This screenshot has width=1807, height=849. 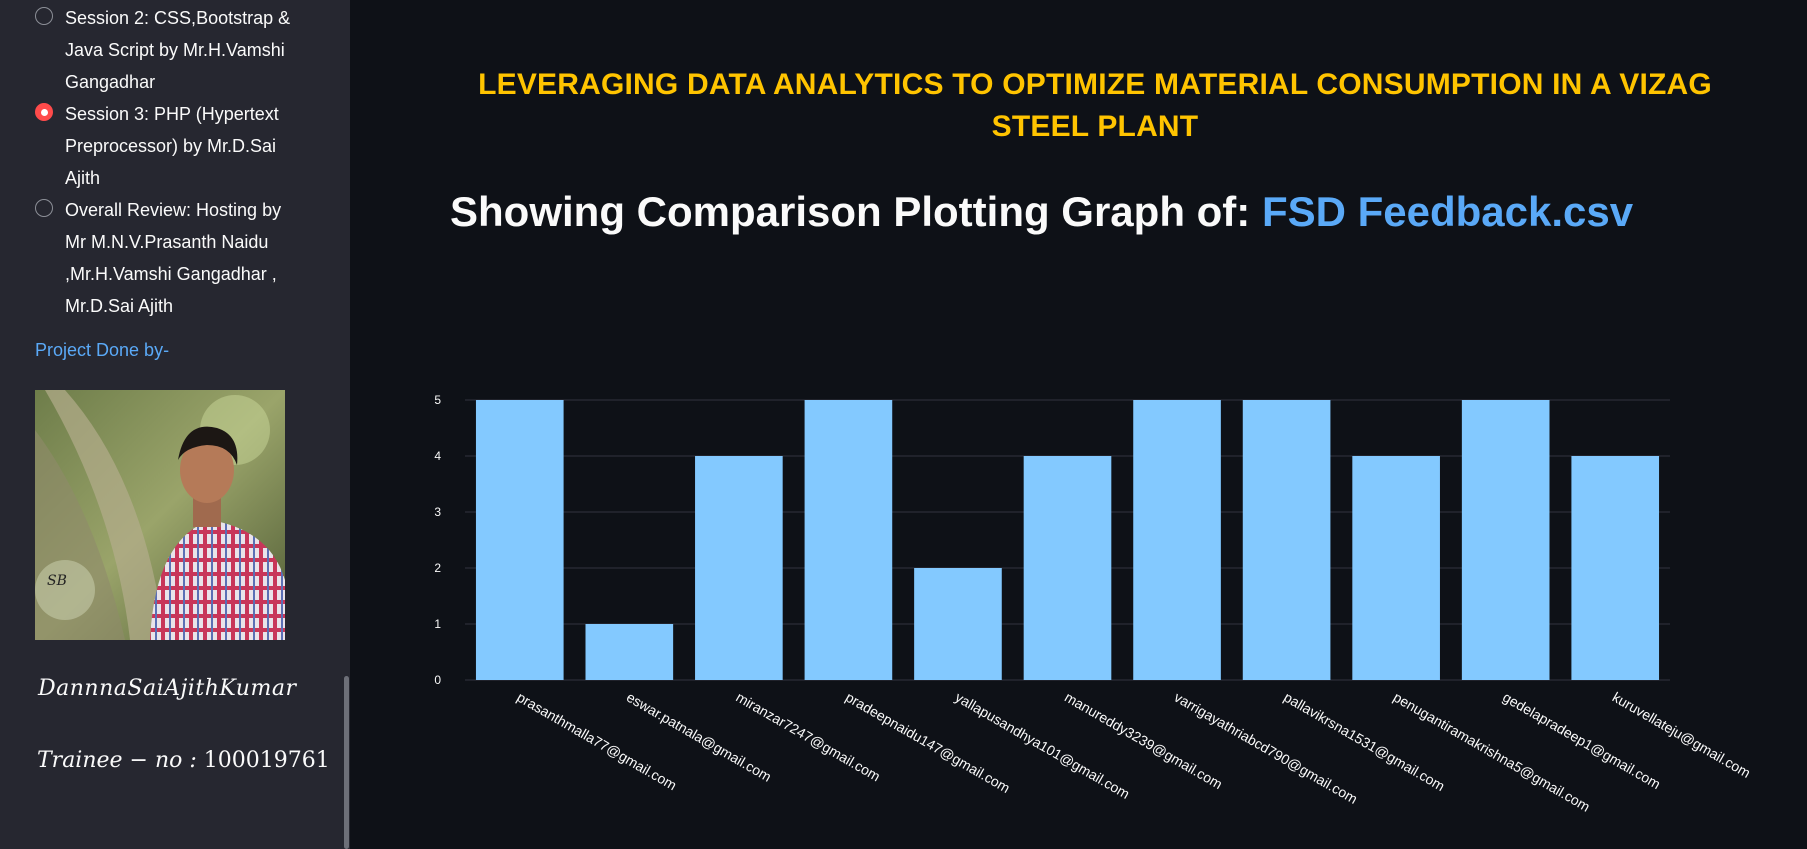 What do you see at coordinates (437, 568) in the screenshot?
I see `y-tick-label: 2` at bounding box center [437, 568].